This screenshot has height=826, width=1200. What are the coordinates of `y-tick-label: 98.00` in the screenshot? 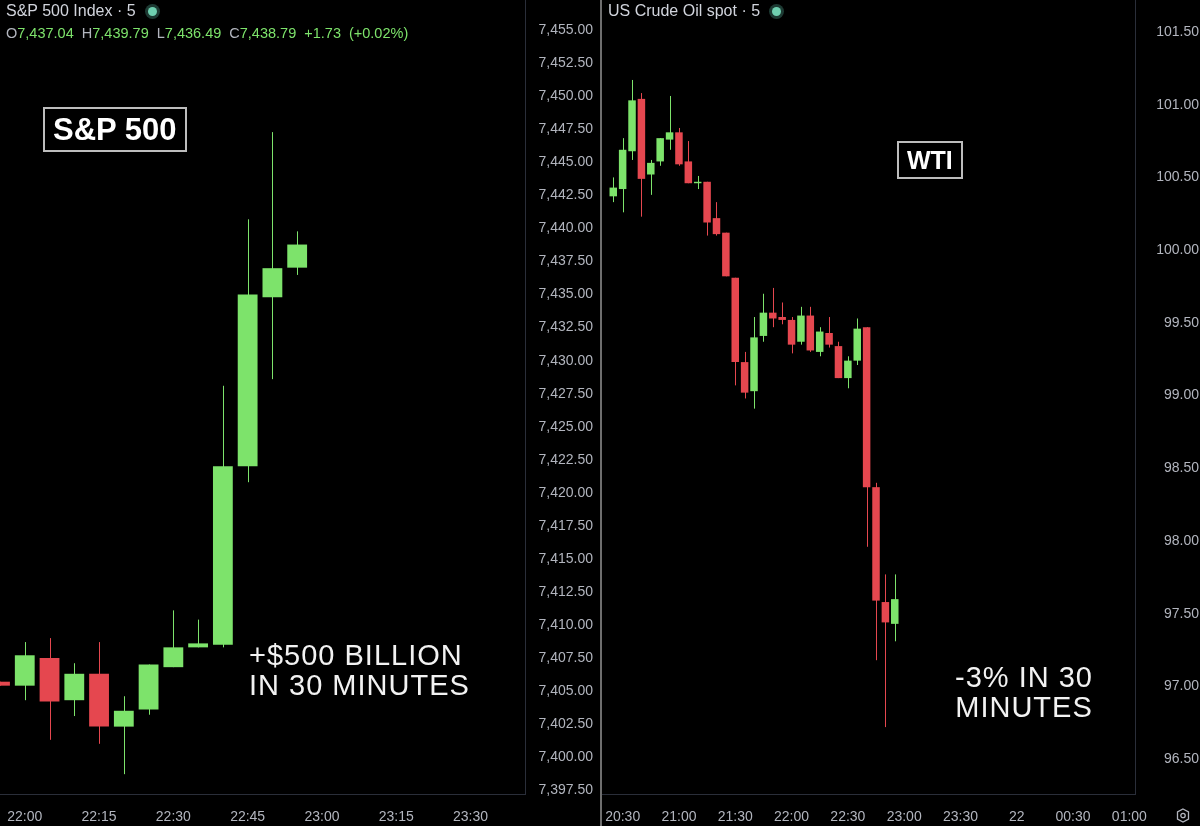 It's located at (1181, 539).